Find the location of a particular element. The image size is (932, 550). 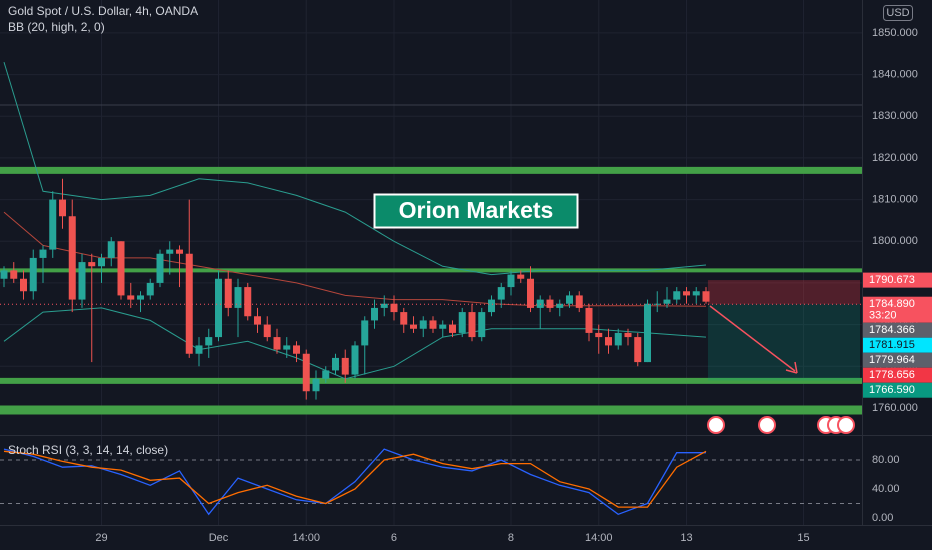

y-tick-label: 1760.000 is located at coordinates (895, 408).